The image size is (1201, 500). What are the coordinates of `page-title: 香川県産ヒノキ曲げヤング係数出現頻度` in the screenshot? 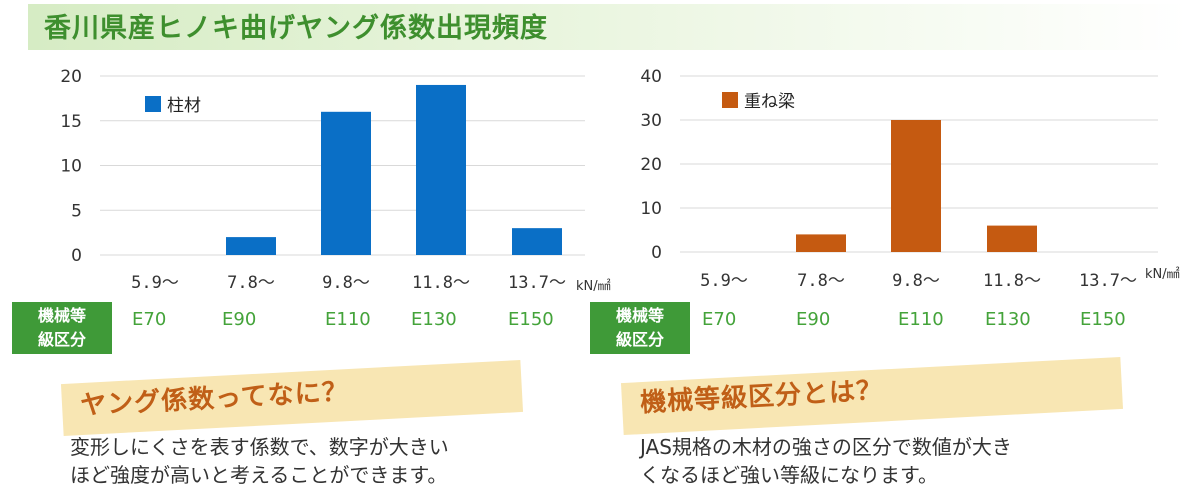 It's located at (296, 28).